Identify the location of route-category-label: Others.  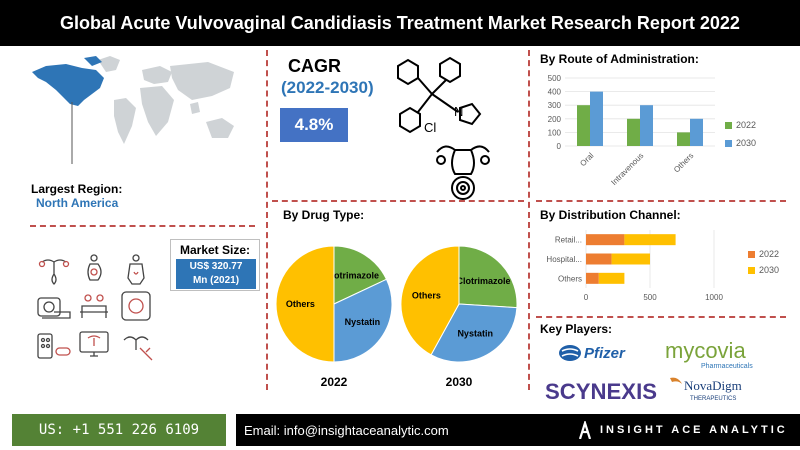
(683, 162).